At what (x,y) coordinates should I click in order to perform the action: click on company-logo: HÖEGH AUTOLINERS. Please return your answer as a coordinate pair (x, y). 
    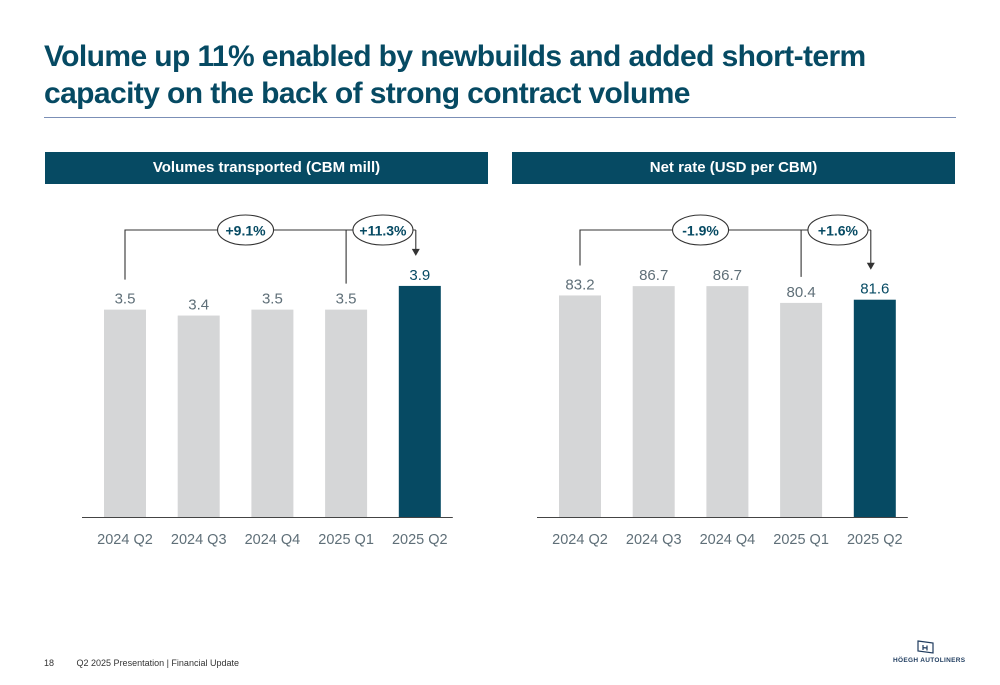
    Looking at the image, I should click on (929, 655).